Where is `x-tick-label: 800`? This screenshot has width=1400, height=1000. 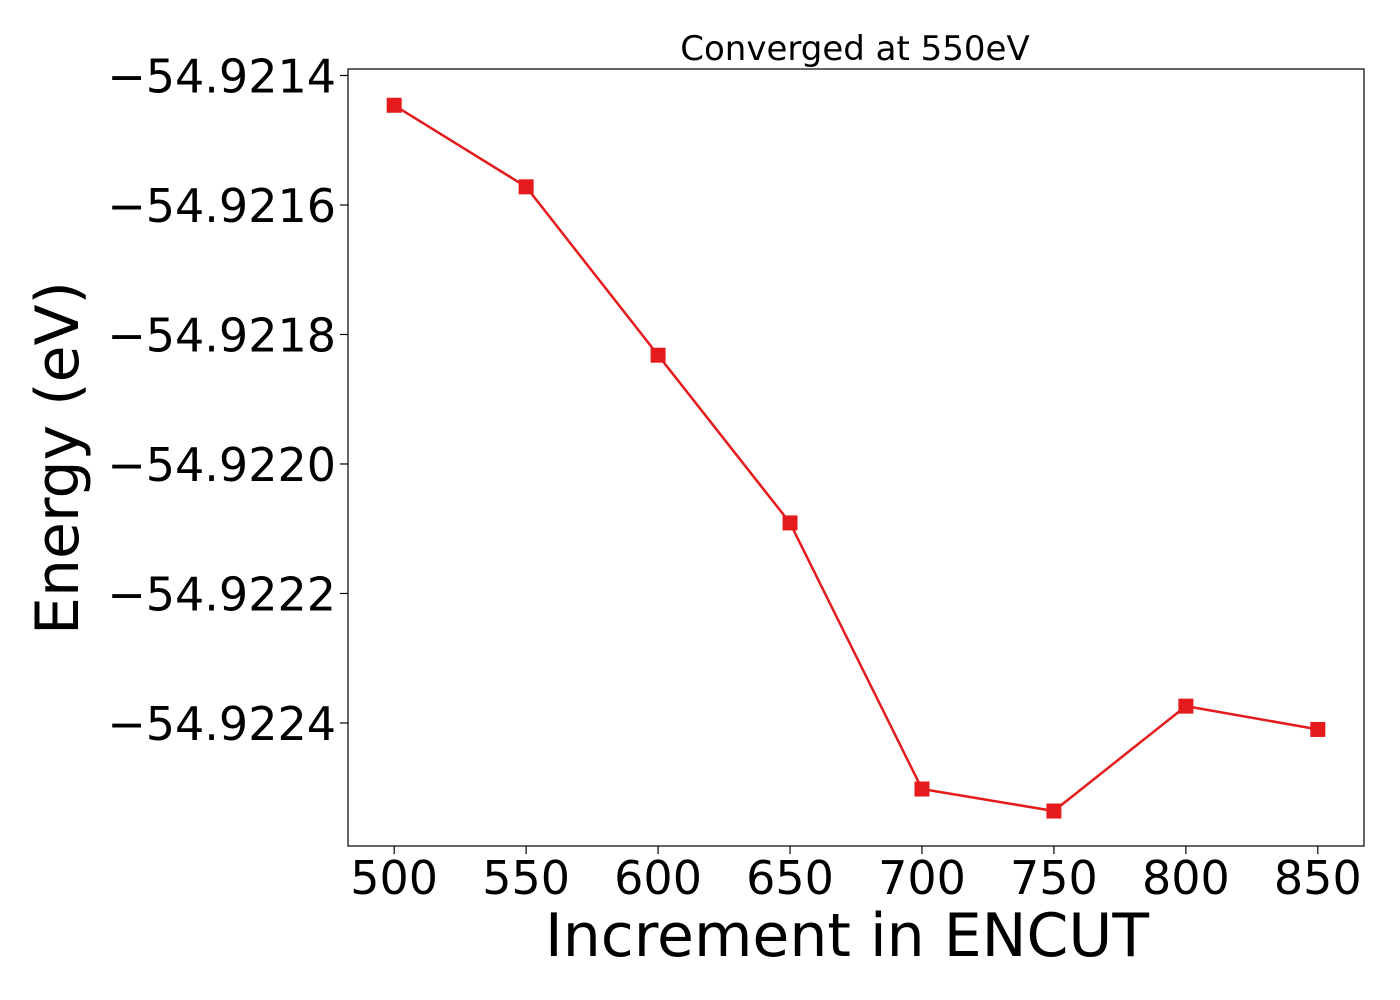
x-tick-label: 800 is located at coordinates (1186, 878).